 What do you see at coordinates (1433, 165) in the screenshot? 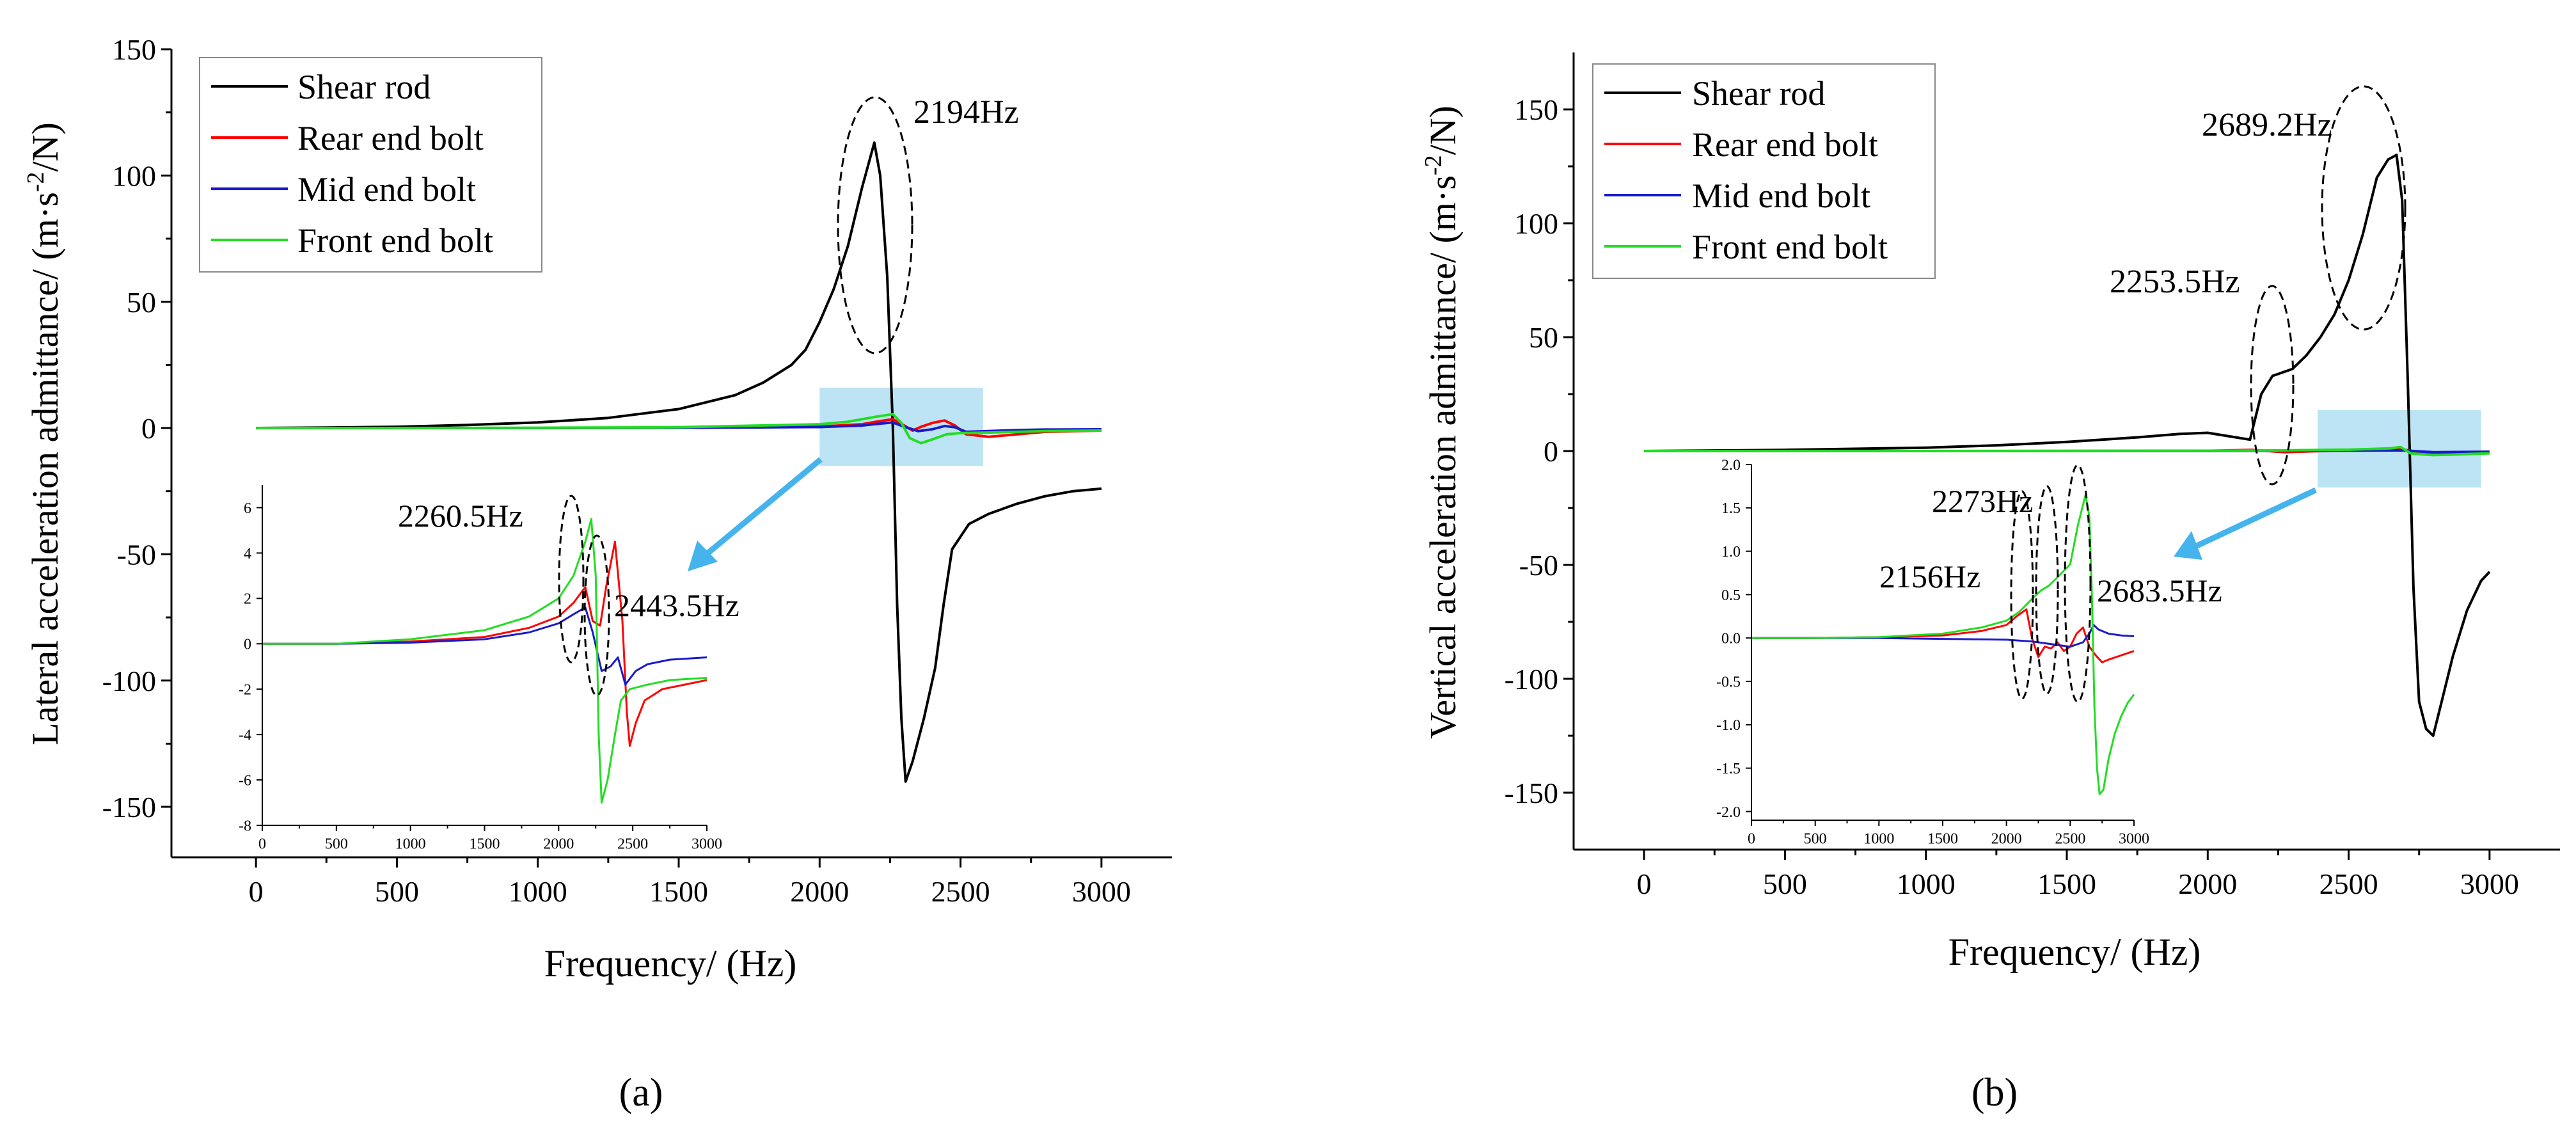
I see `chart-b-ylabel-sup: -2` at bounding box center [1433, 165].